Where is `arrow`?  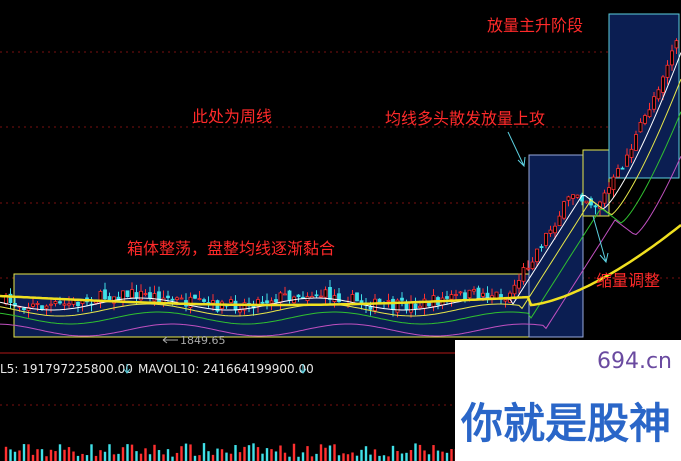 arrow is located at coordinates (600, 239).